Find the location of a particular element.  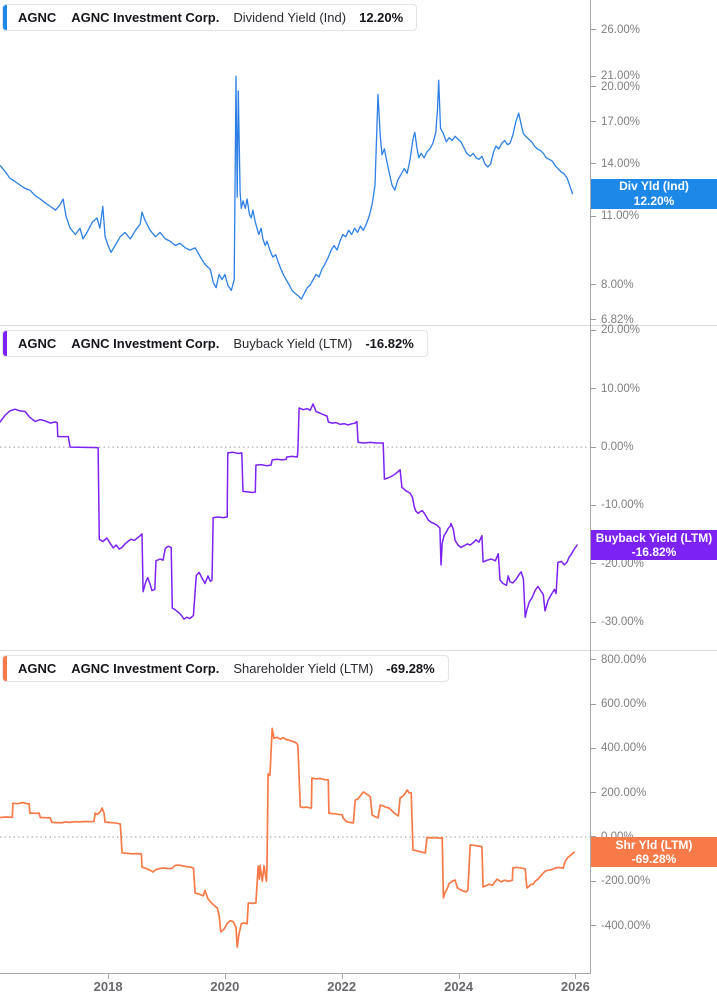

y-axis-tick-label: 14.00% is located at coordinates (615, 164).